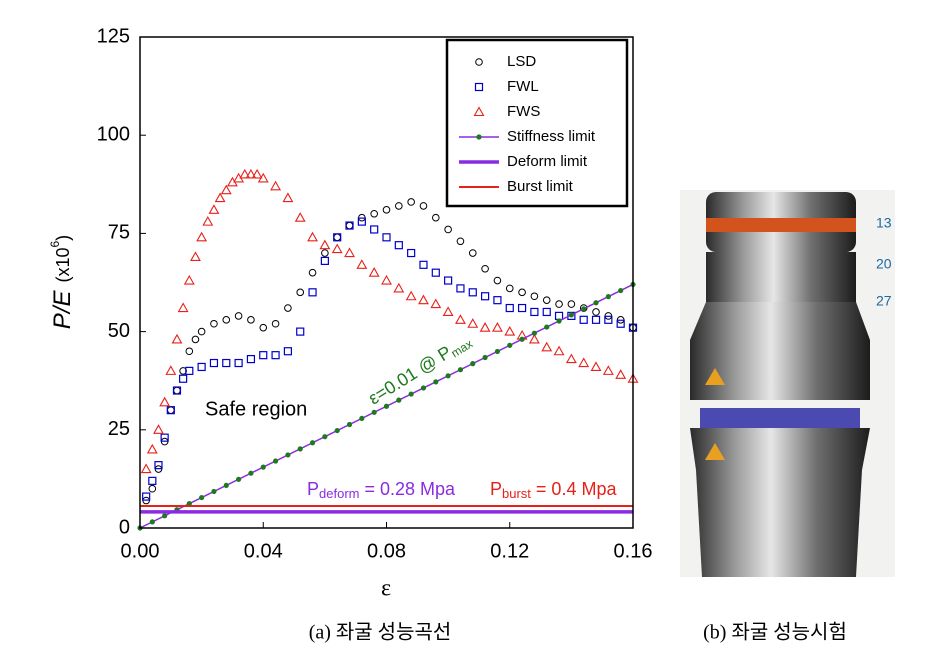  I want to click on y-tick-label: 125, so click(113, 36).